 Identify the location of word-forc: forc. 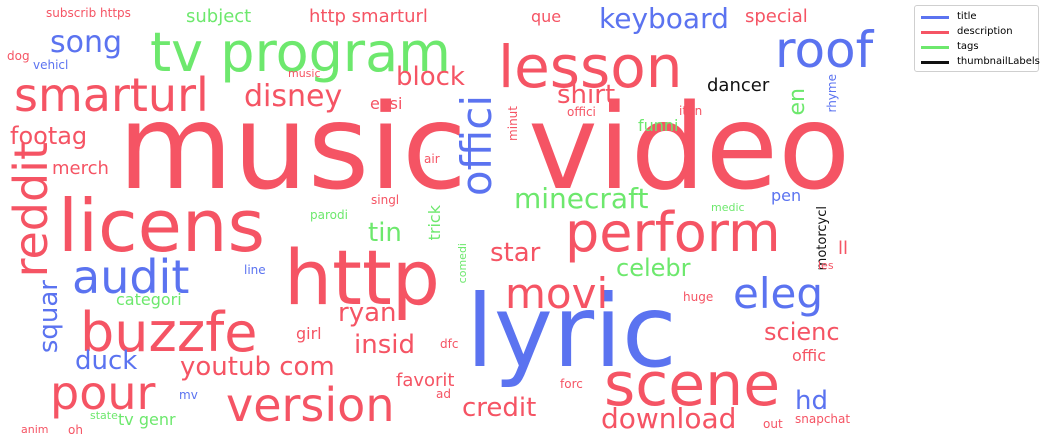
(571, 384).